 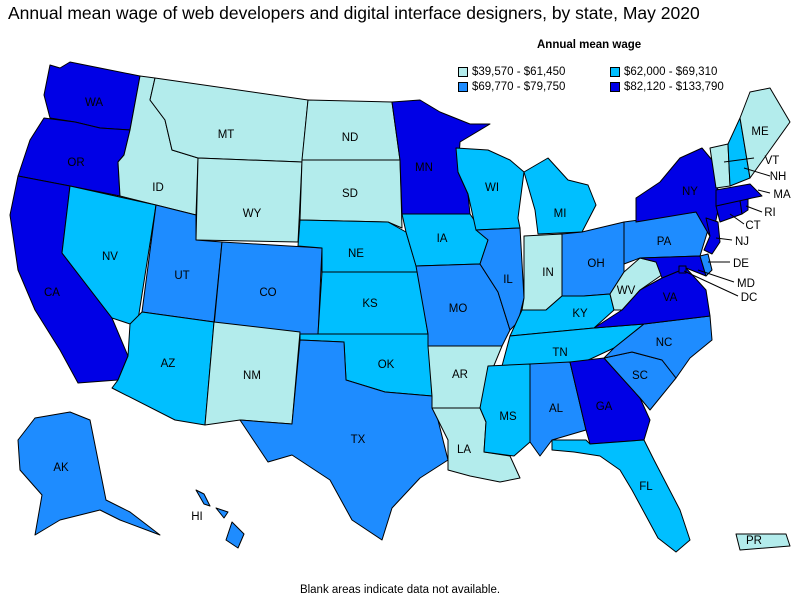 I want to click on state-label-wy: WY, so click(x=252, y=214).